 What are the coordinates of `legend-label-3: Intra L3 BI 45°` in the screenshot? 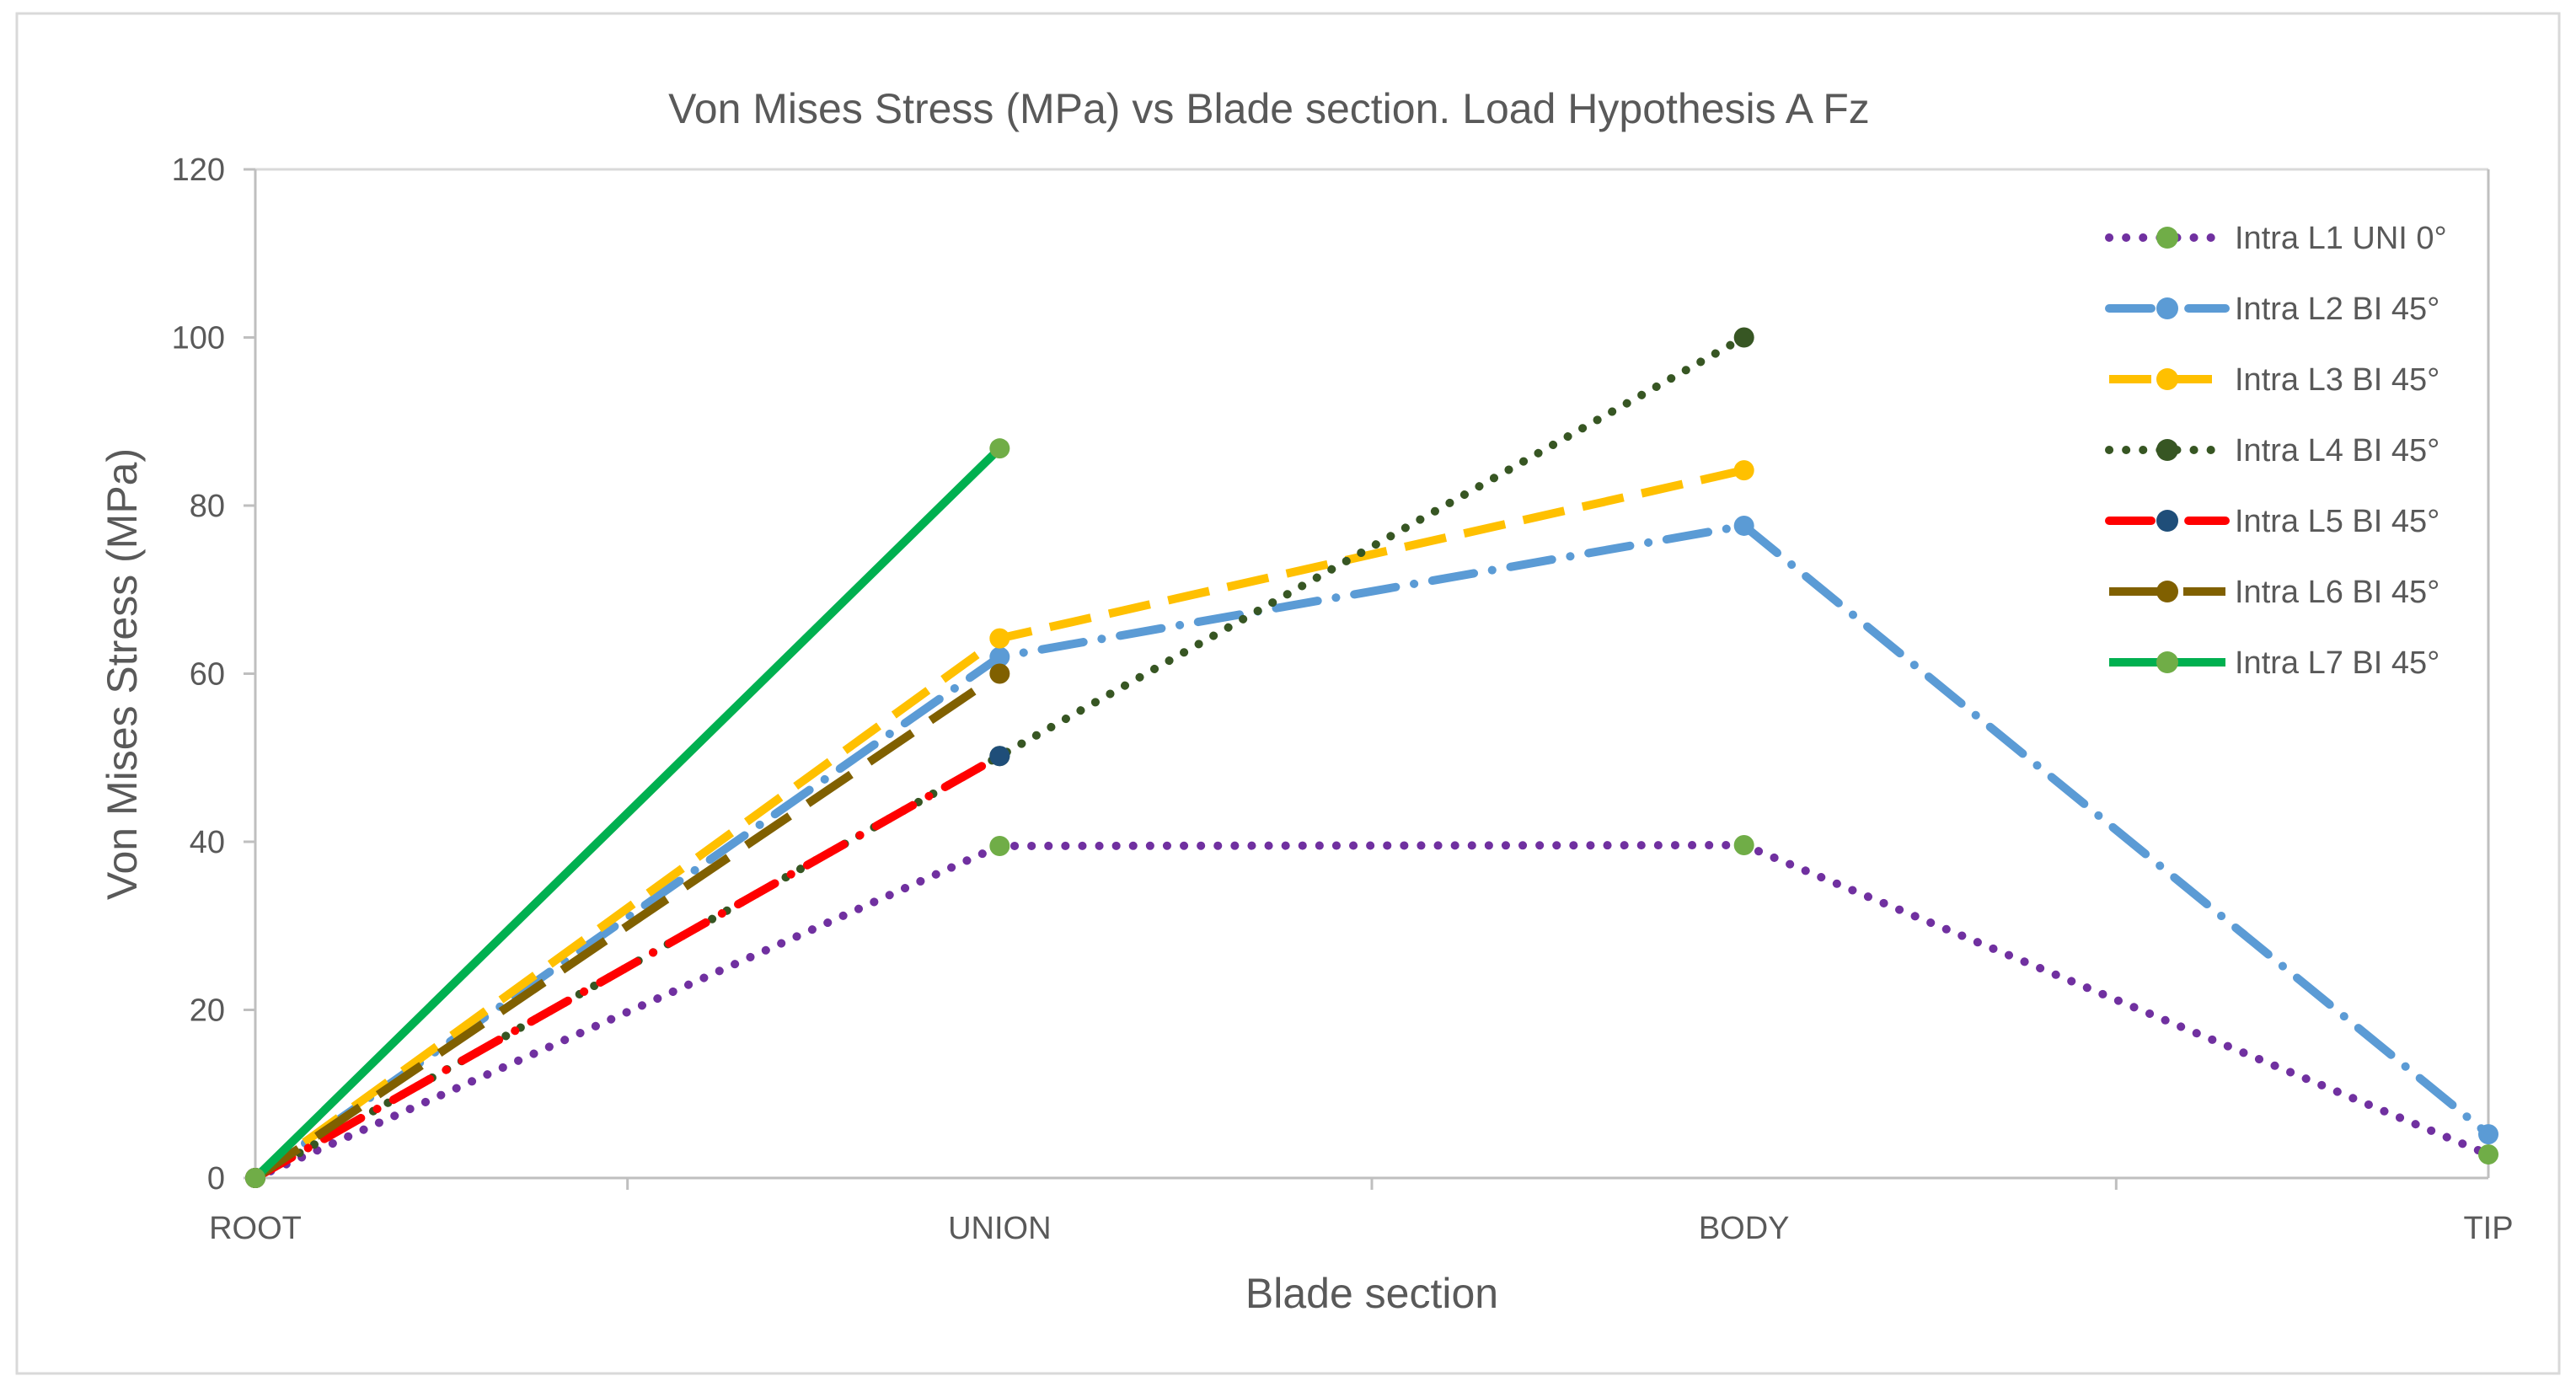 It's located at (2337, 380).